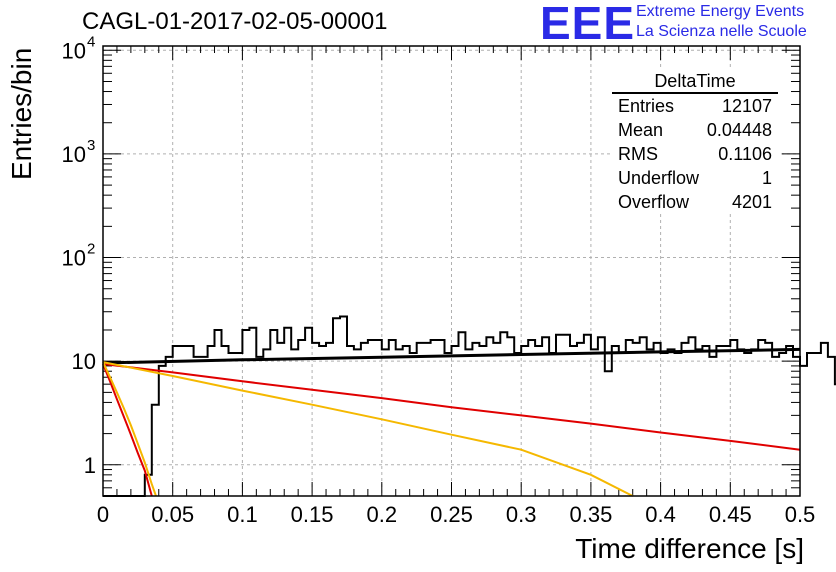 Image resolution: width=836 pixels, height=572 pixels. What do you see at coordinates (521, 514) in the screenshot?
I see `x-tick-label: 0.3` at bounding box center [521, 514].